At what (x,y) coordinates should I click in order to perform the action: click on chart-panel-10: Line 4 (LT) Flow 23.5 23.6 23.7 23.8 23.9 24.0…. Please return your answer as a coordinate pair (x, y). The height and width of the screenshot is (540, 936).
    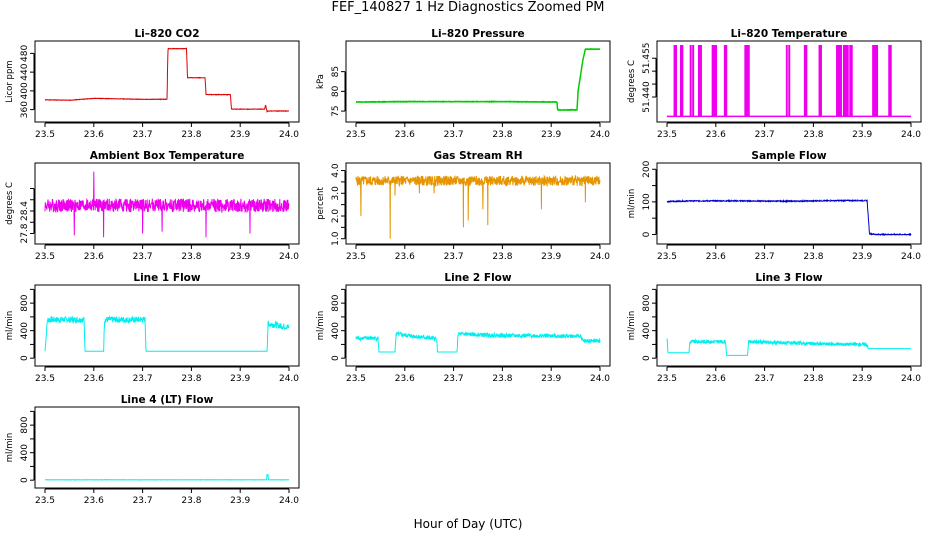
    Looking at the image, I should click on (152, 450).